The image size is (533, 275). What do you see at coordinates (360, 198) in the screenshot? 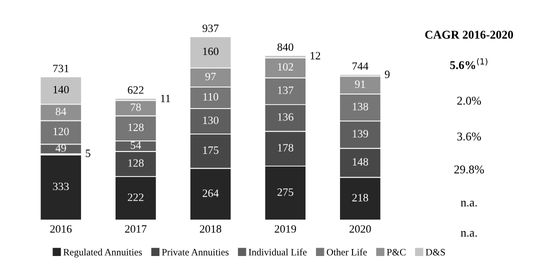
I see `data-label: 218` at bounding box center [360, 198].